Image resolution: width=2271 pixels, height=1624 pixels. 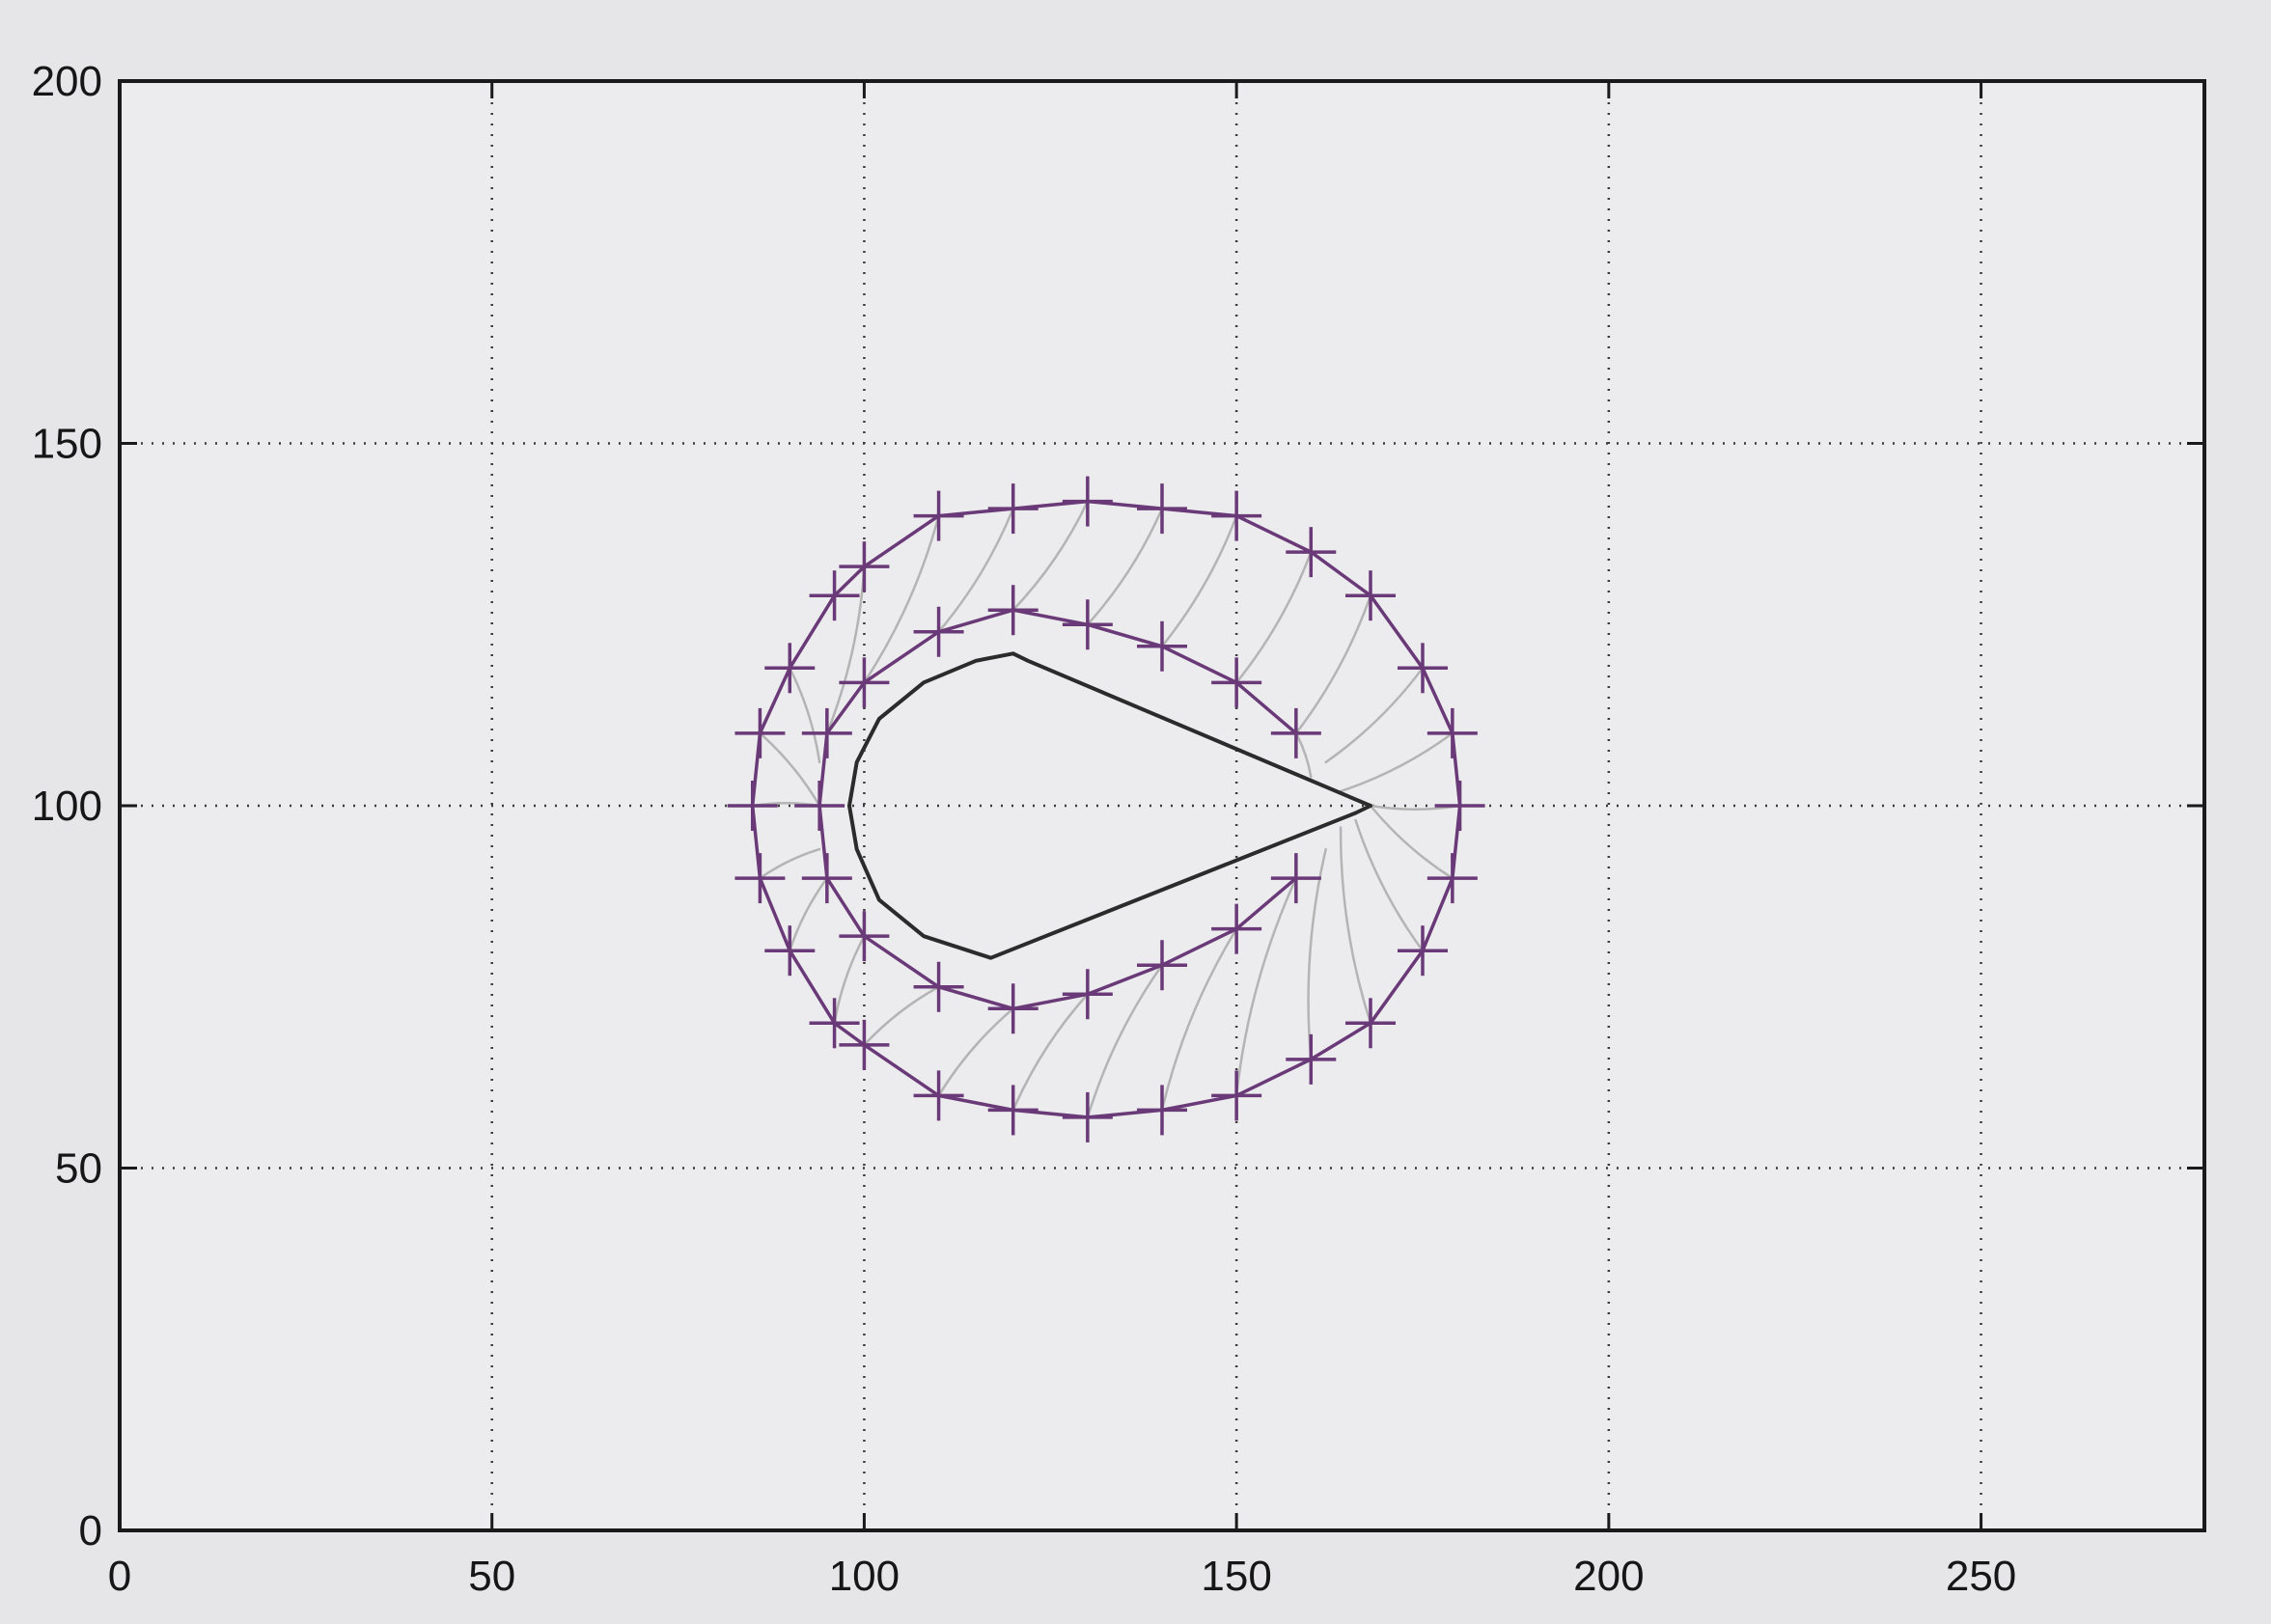 I want to click on x-tick-label-0: 0, so click(x=120, y=1577).